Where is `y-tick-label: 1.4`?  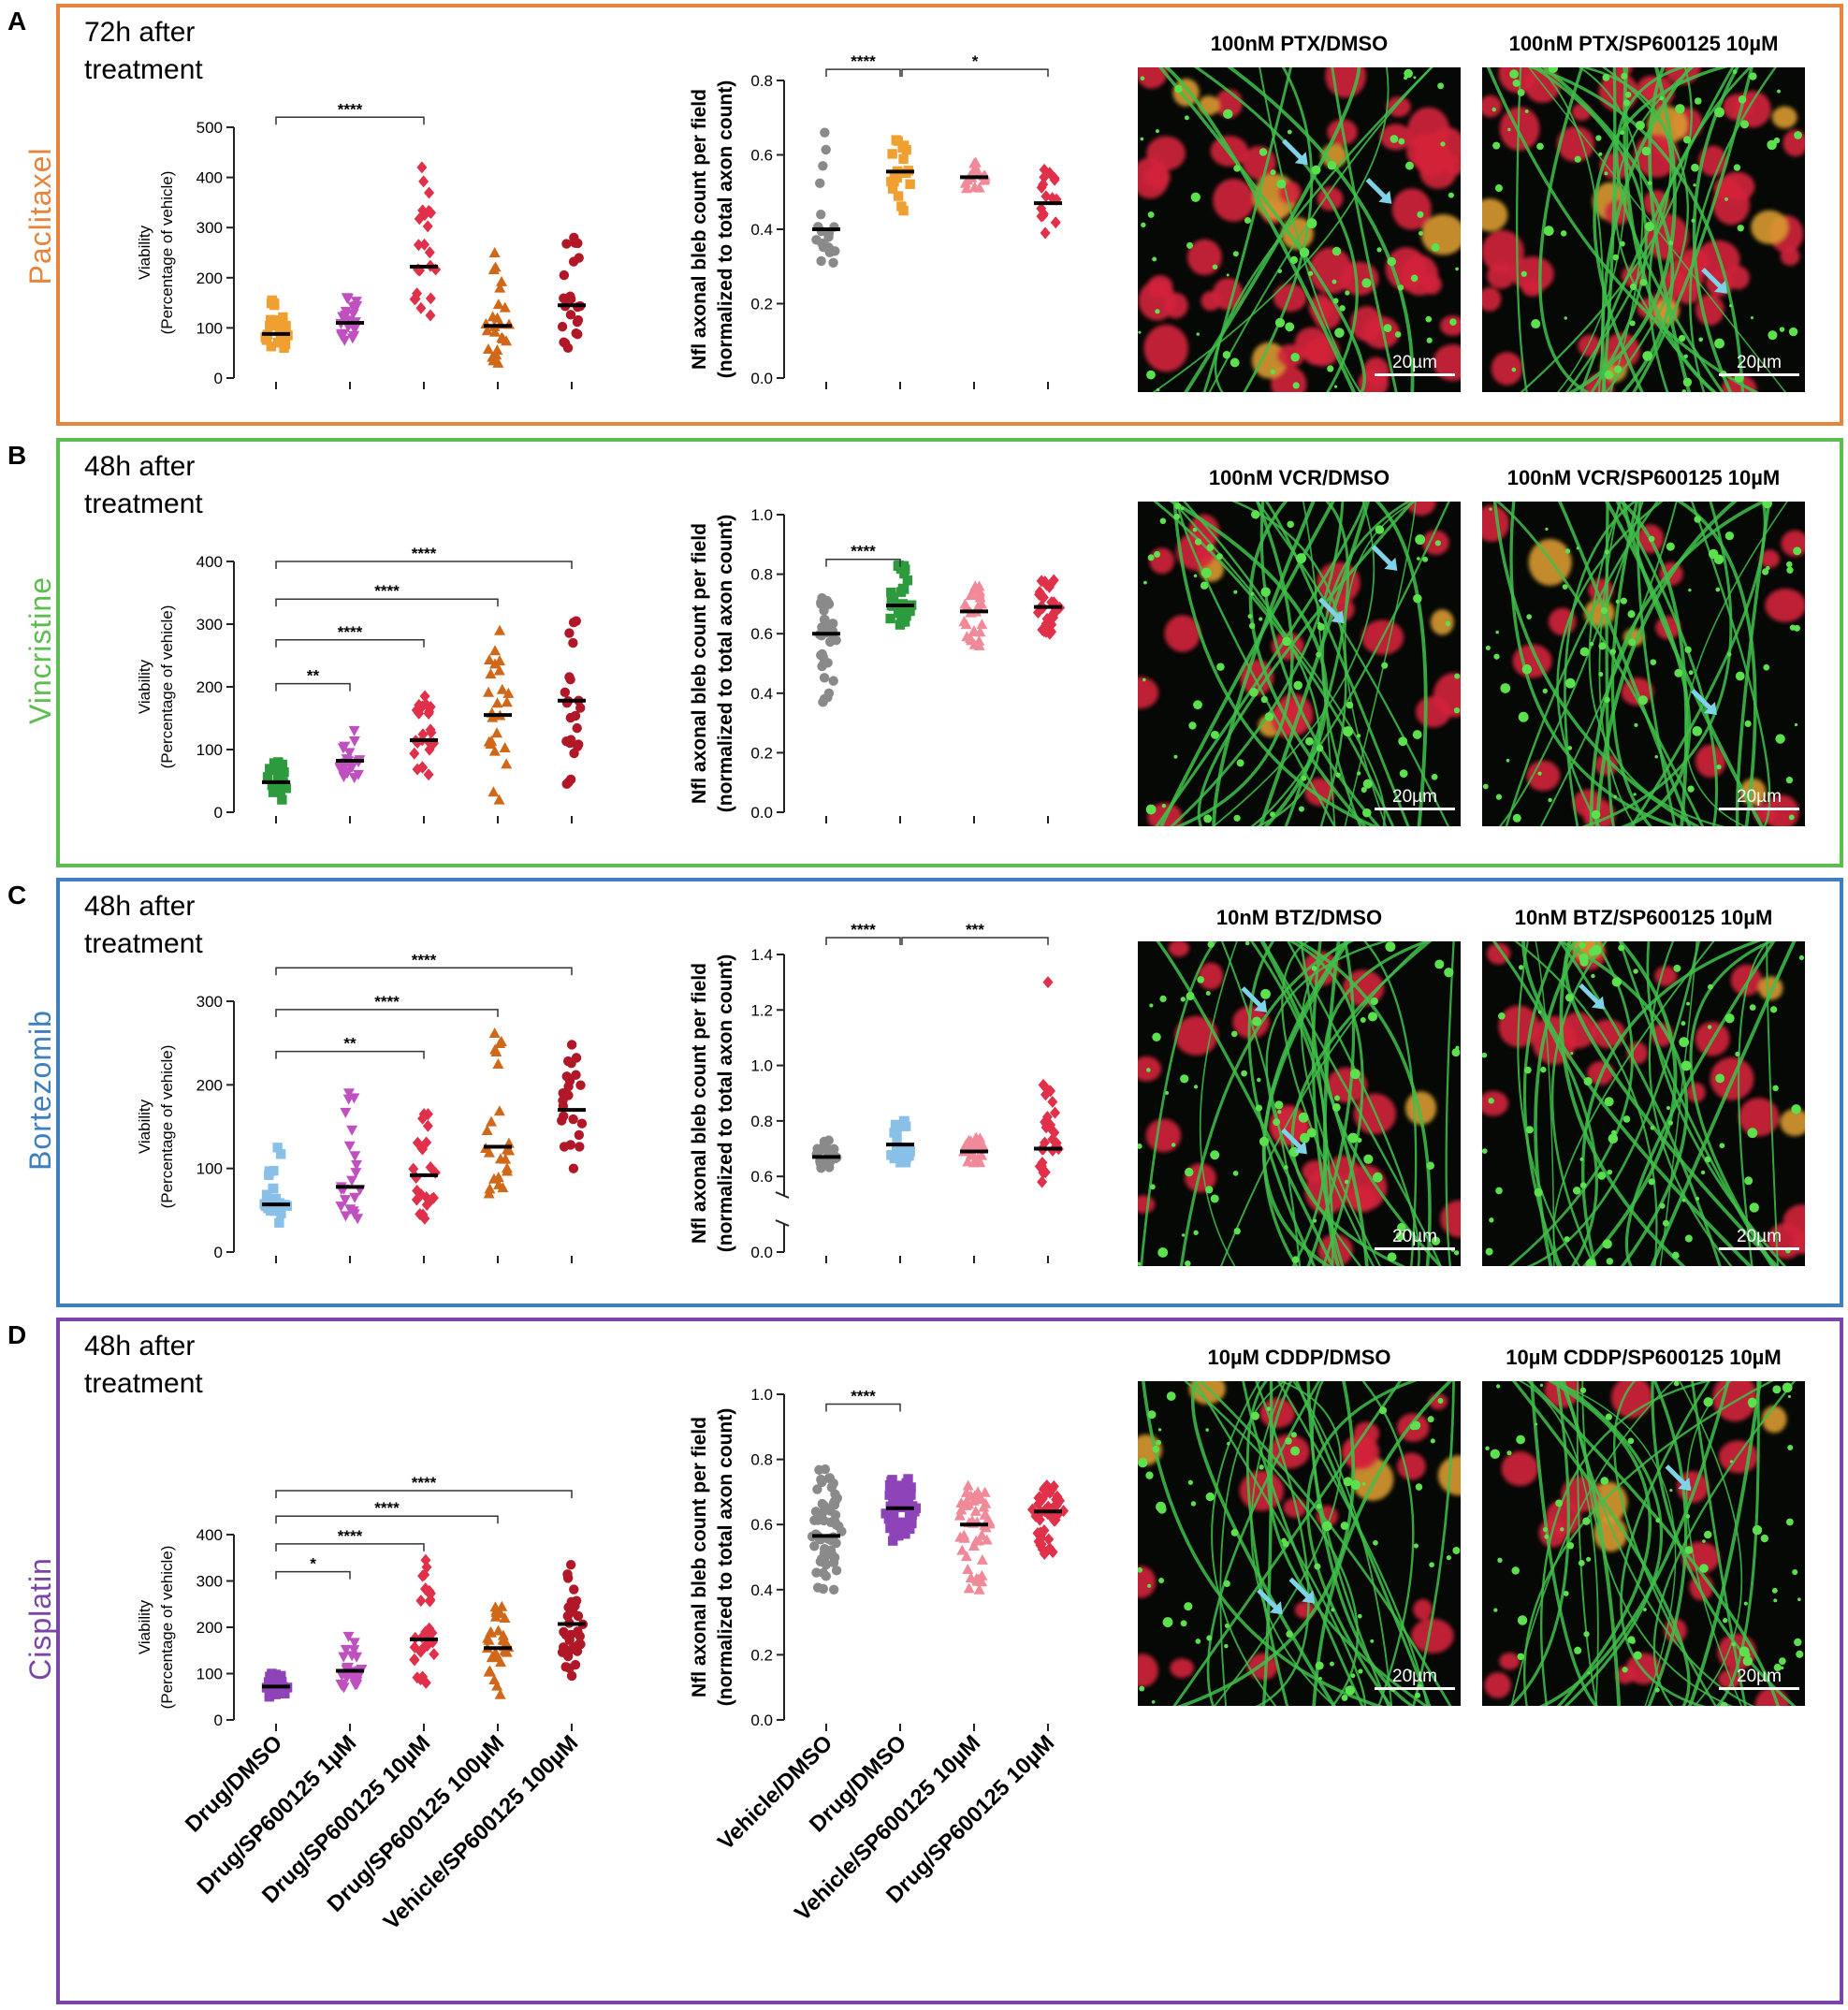 y-tick-label: 1.4 is located at coordinates (761, 955).